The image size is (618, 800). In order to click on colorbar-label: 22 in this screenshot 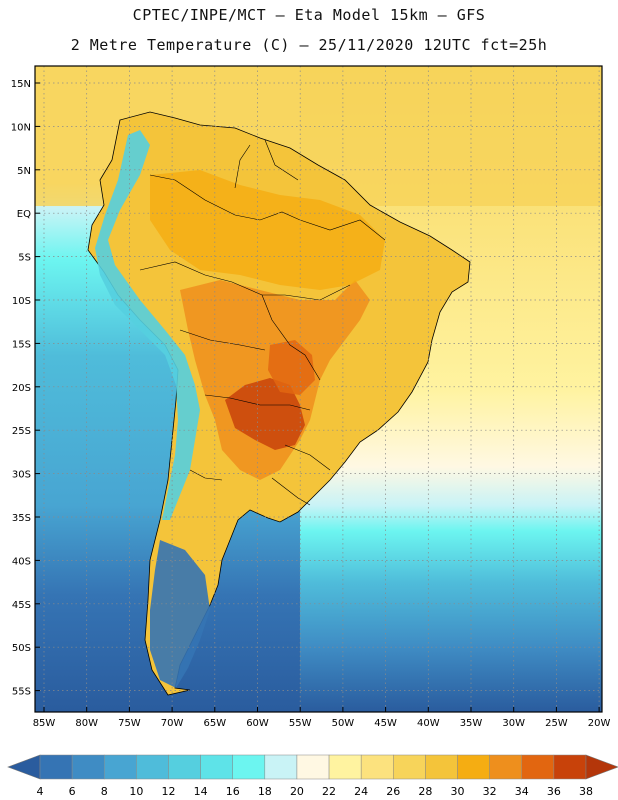, I will do `click(329, 791)`.